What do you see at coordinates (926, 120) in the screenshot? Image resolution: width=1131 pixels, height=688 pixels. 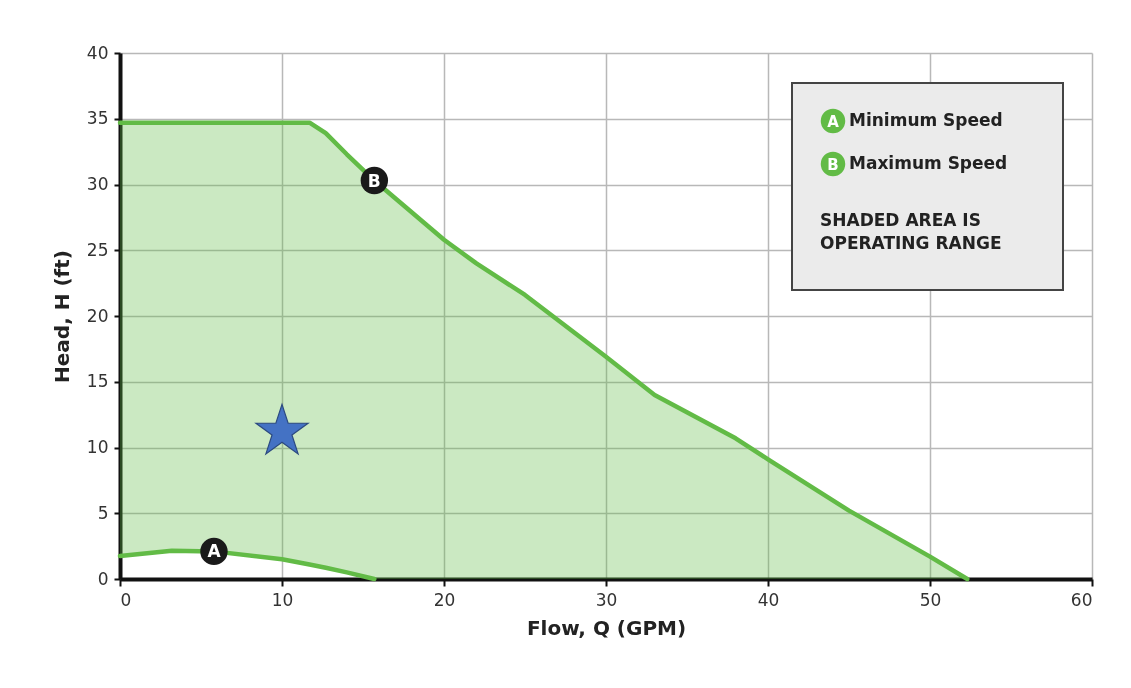 I see `legend-label: Minimum Speed` at bounding box center [926, 120].